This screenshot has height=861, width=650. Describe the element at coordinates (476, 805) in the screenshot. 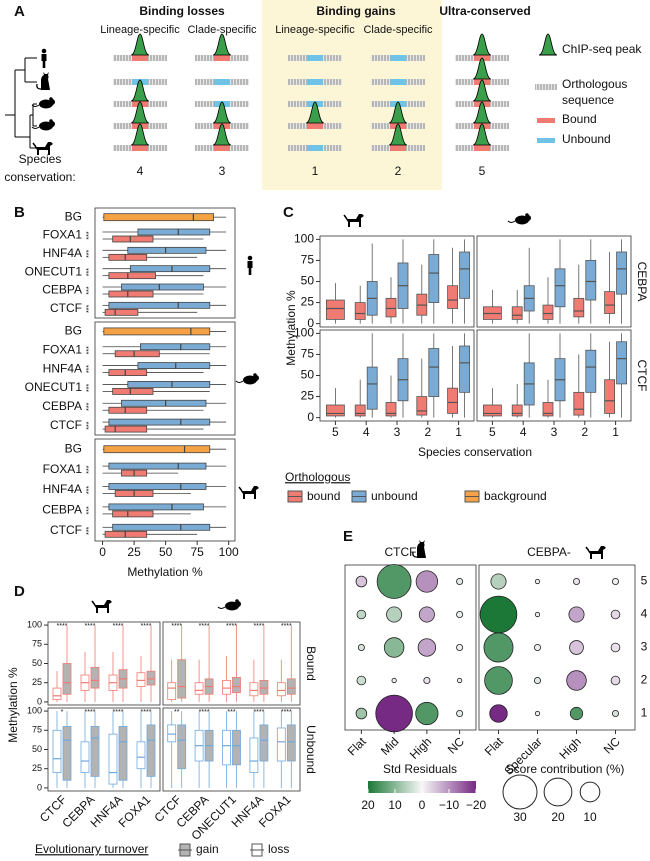

I see `color-tick-label: −20` at that location.